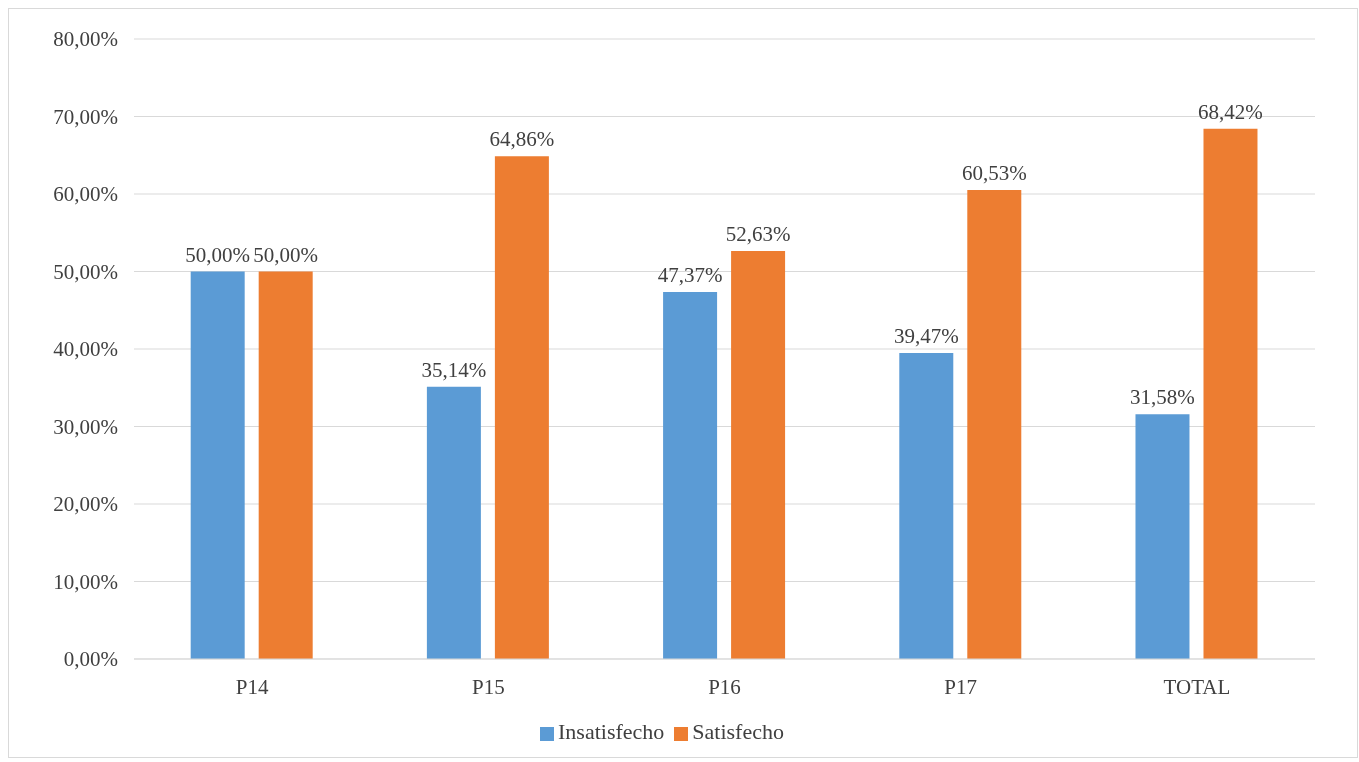 Image resolution: width=1359 pixels, height=762 pixels. Describe the element at coordinates (522, 139) in the screenshot. I see `data-label: 64,86%` at that location.